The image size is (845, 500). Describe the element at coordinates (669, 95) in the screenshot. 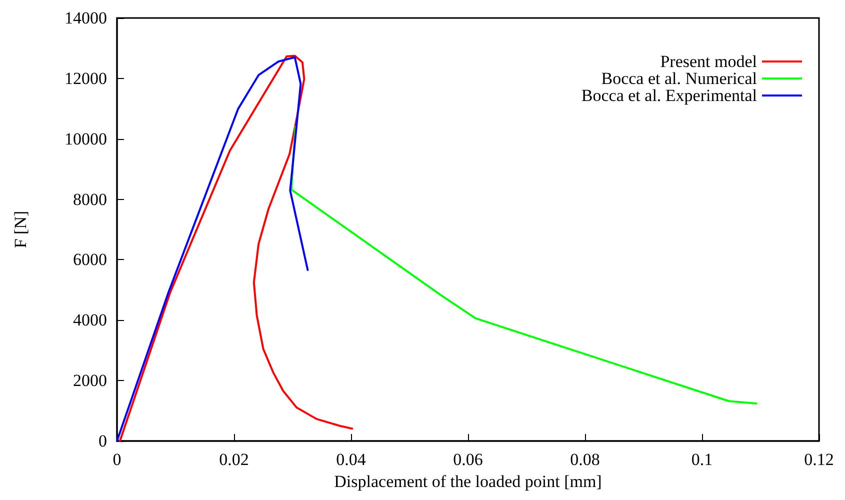

I see `legend-label: Bocca et al. Experimental` at that location.